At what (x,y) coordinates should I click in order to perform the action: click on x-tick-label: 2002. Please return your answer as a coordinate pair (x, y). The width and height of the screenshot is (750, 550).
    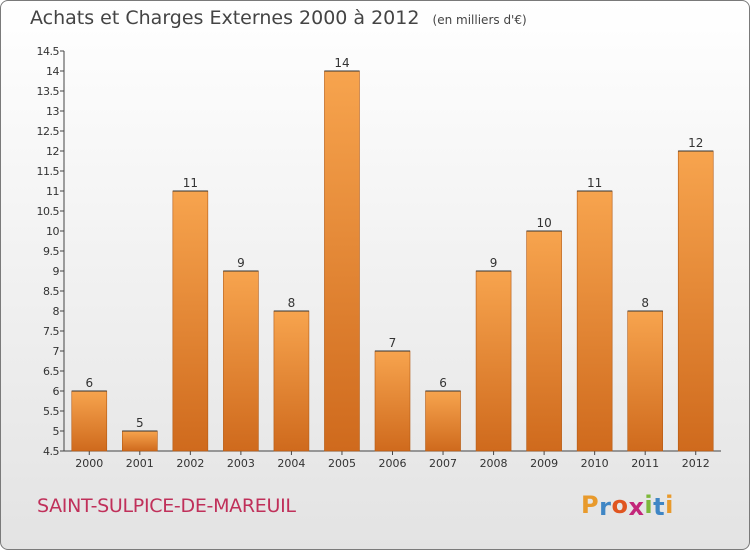
    Looking at the image, I should click on (190, 463).